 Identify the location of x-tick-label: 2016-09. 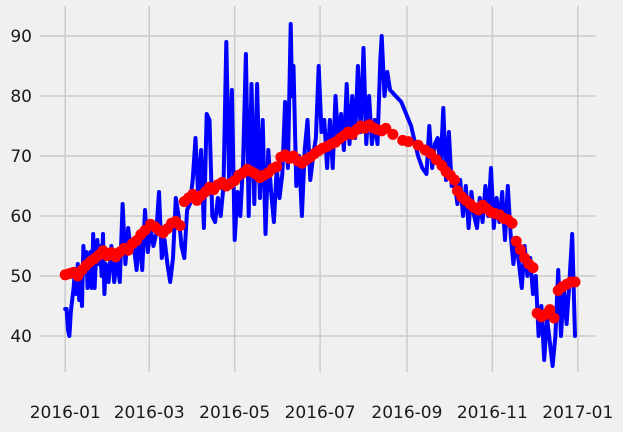
(406, 413).